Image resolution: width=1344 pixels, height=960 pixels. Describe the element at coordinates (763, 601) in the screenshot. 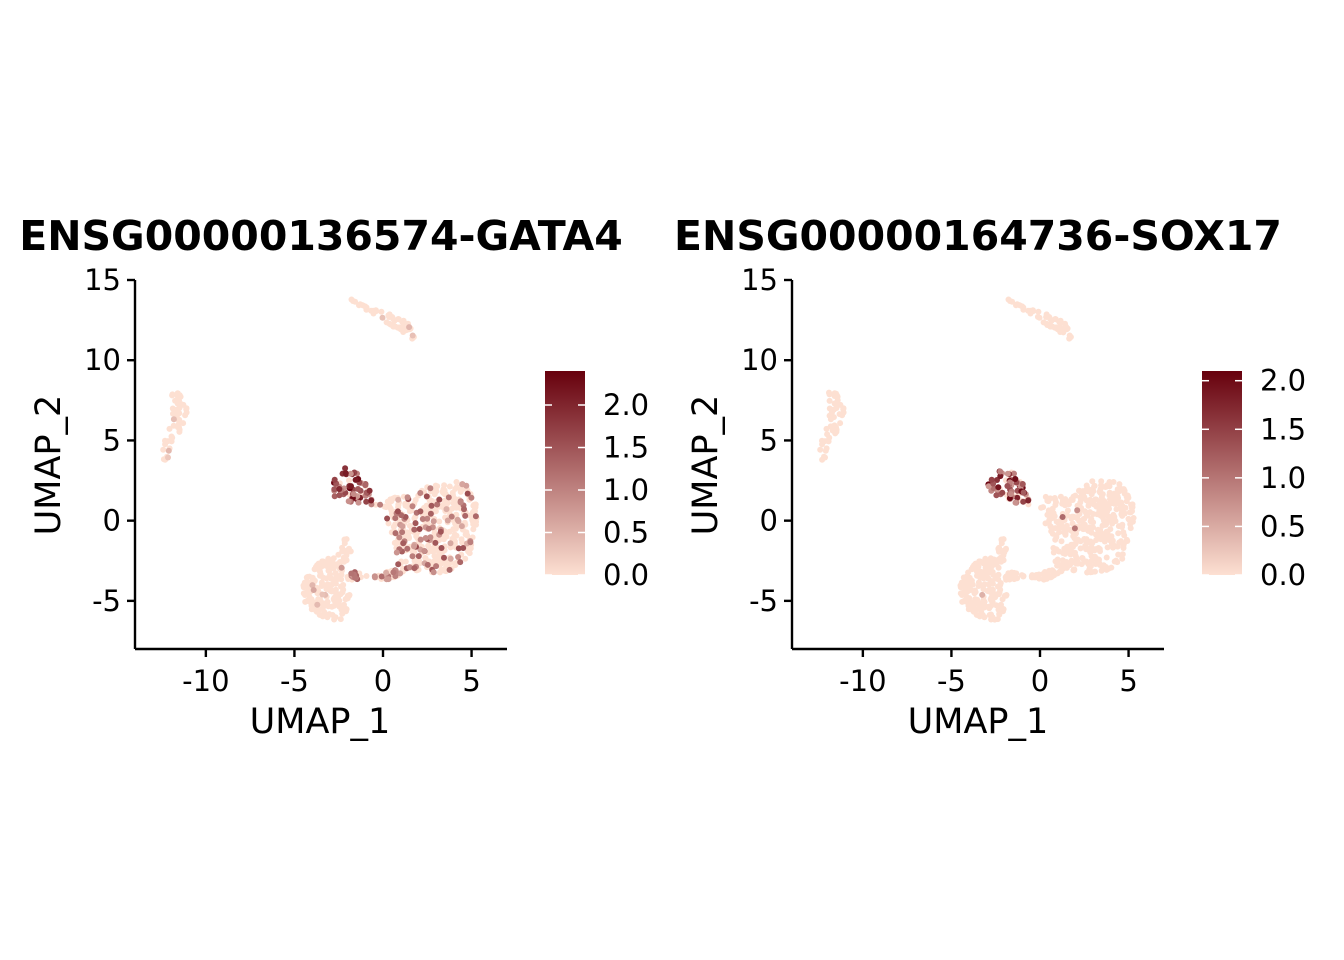

I see `y-tick-label: -5` at that location.